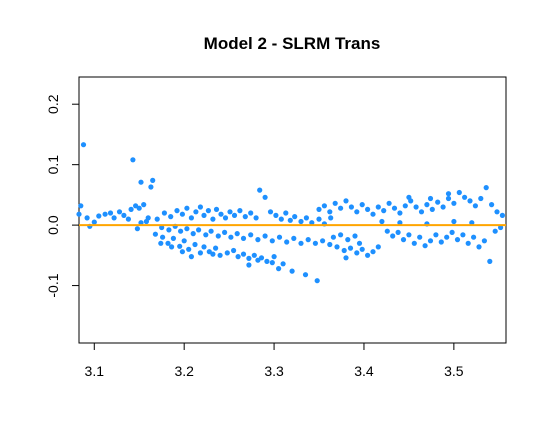  I want to click on y-axis: -0.1 0.0 0.1 0.2, so click(62, 196).